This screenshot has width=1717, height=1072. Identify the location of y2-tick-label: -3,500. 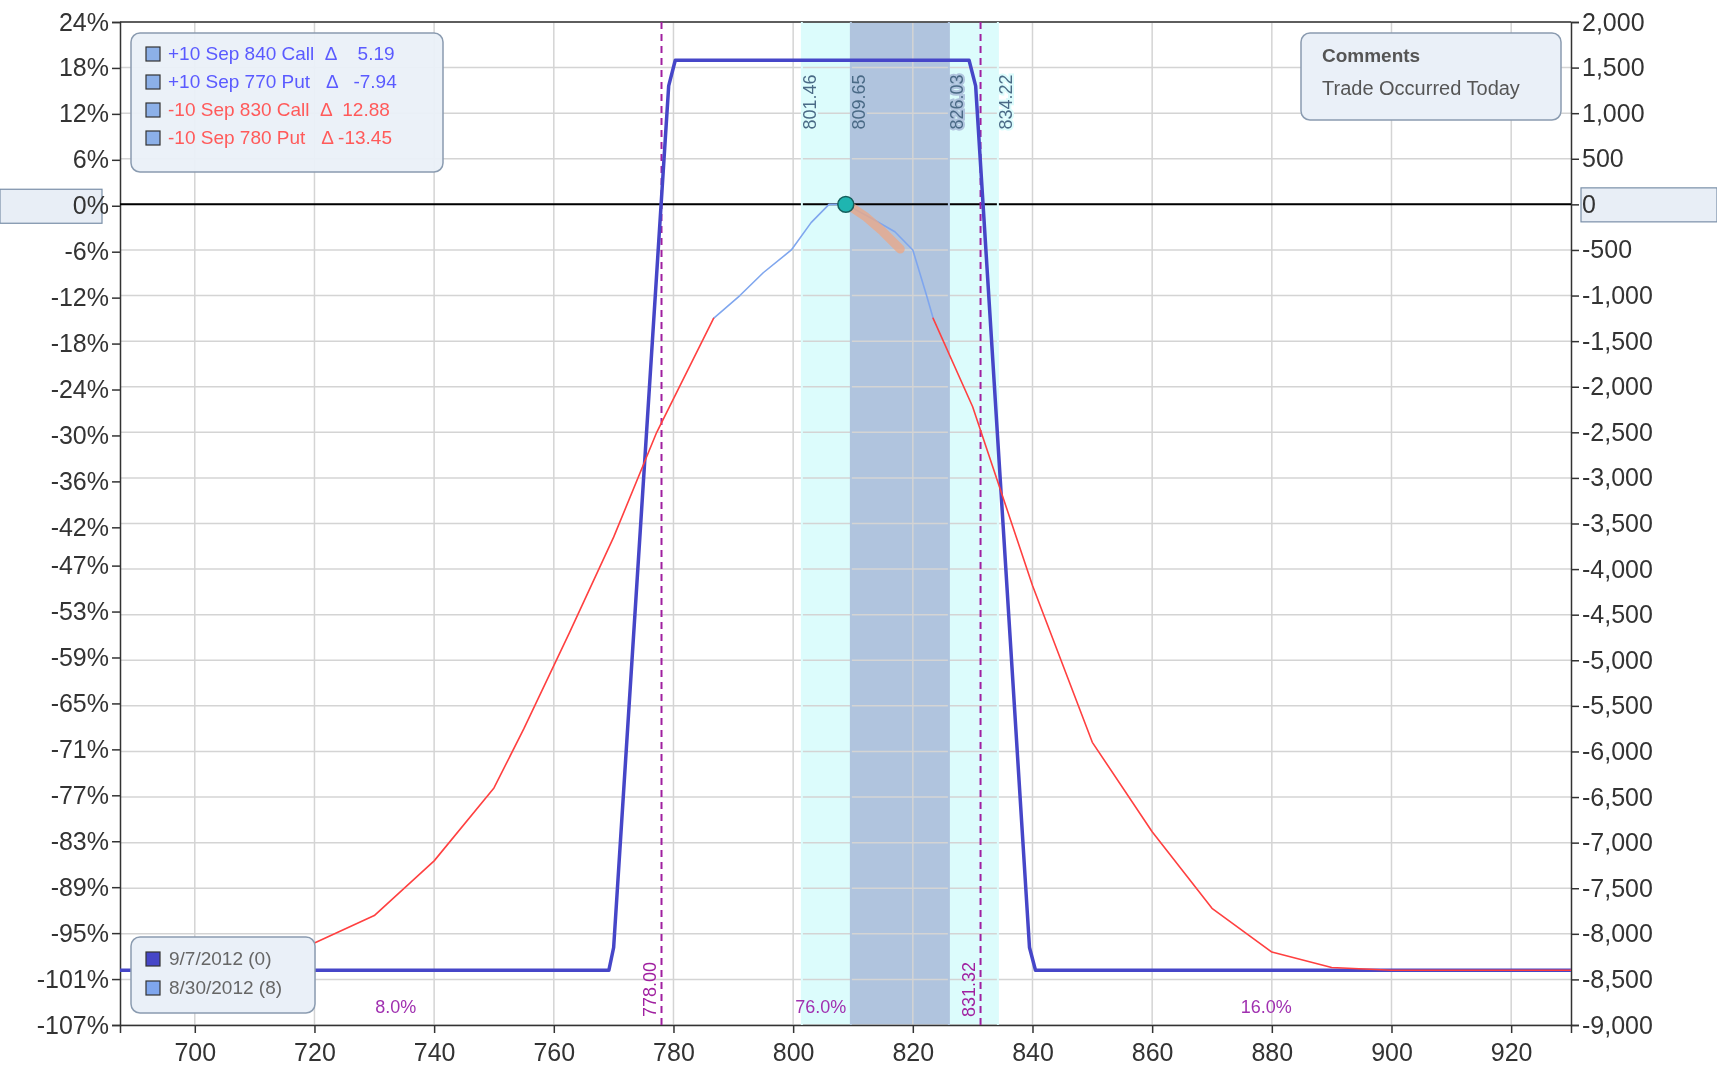
(1617, 523).